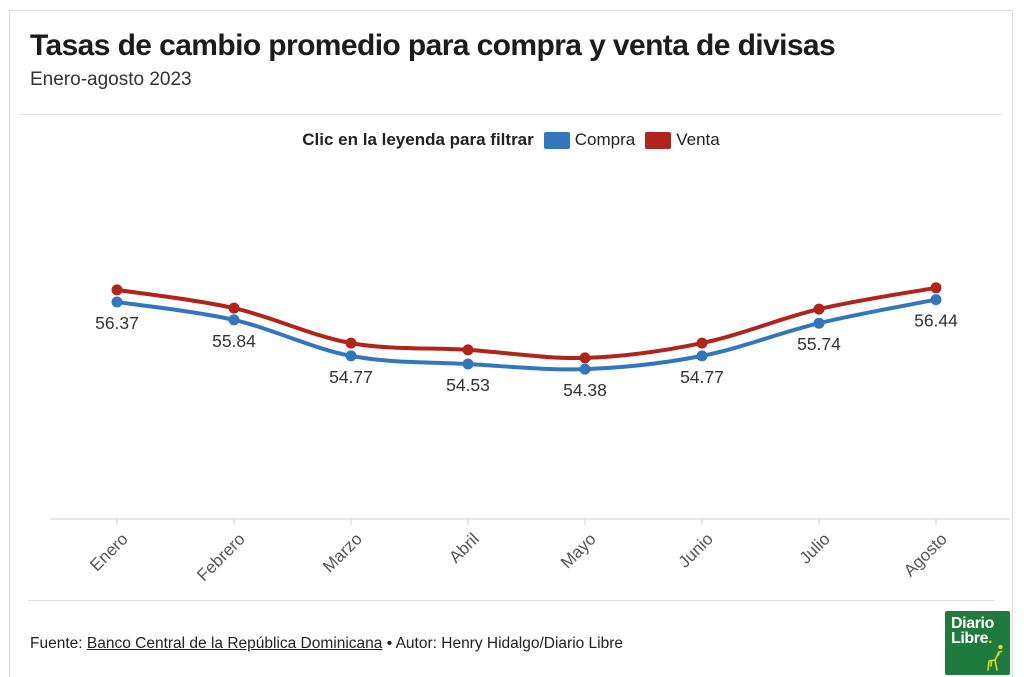  What do you see at coordinates (111, 79) in the screenshot?
I see `chart-subtitle: Enero-agosto 2023` at bounding box center [111, 79].